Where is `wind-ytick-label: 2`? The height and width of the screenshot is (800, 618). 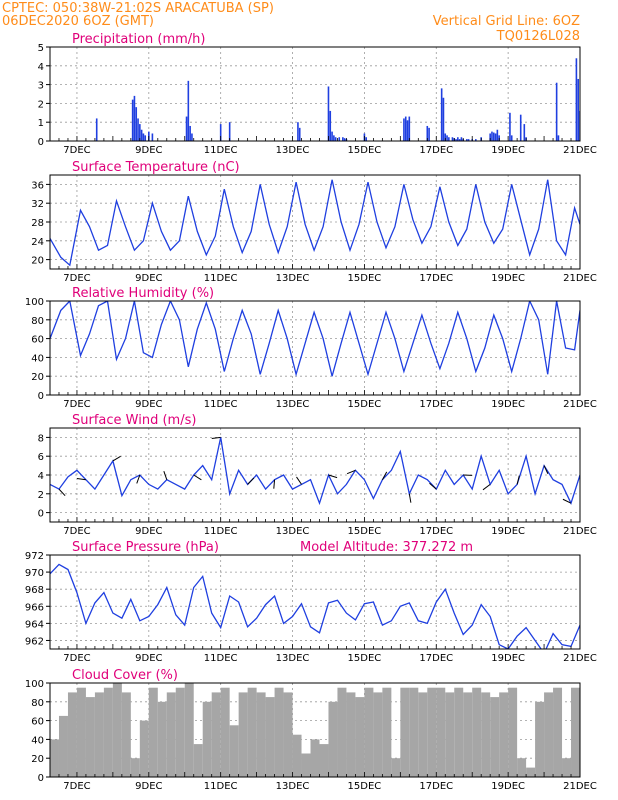
wind-ytick-label: 2 is located at coordinates (41, 495).